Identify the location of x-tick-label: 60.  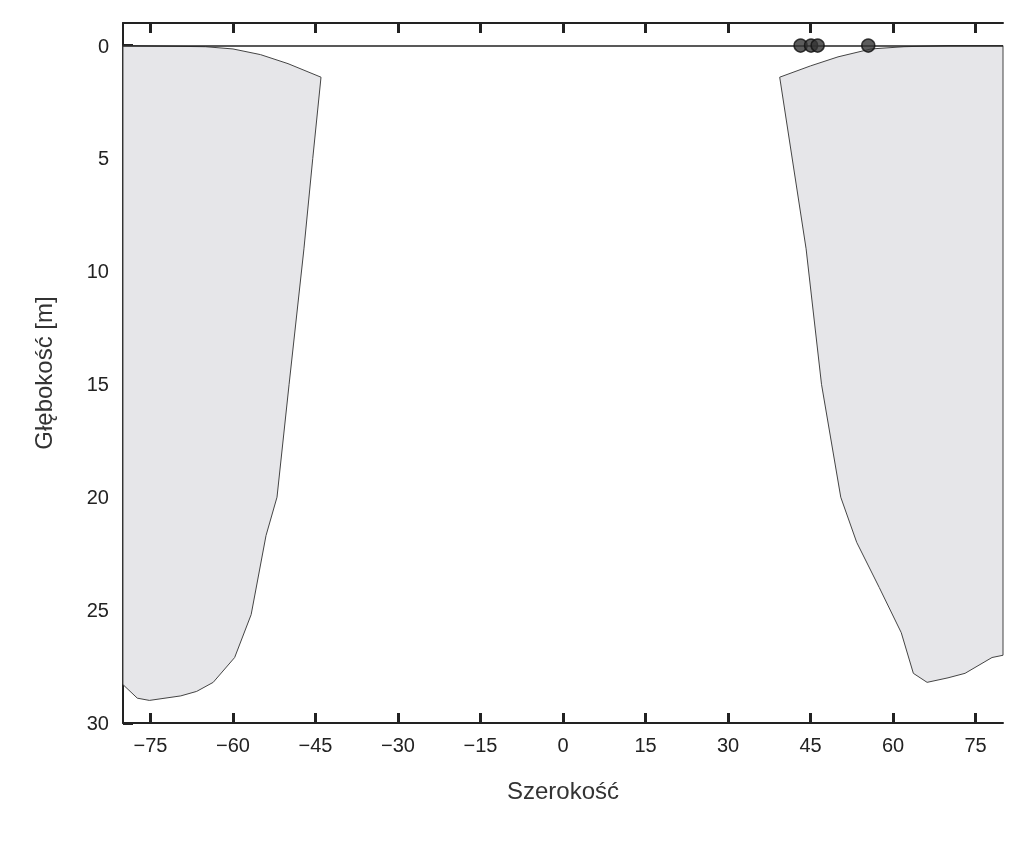
(893, 745).